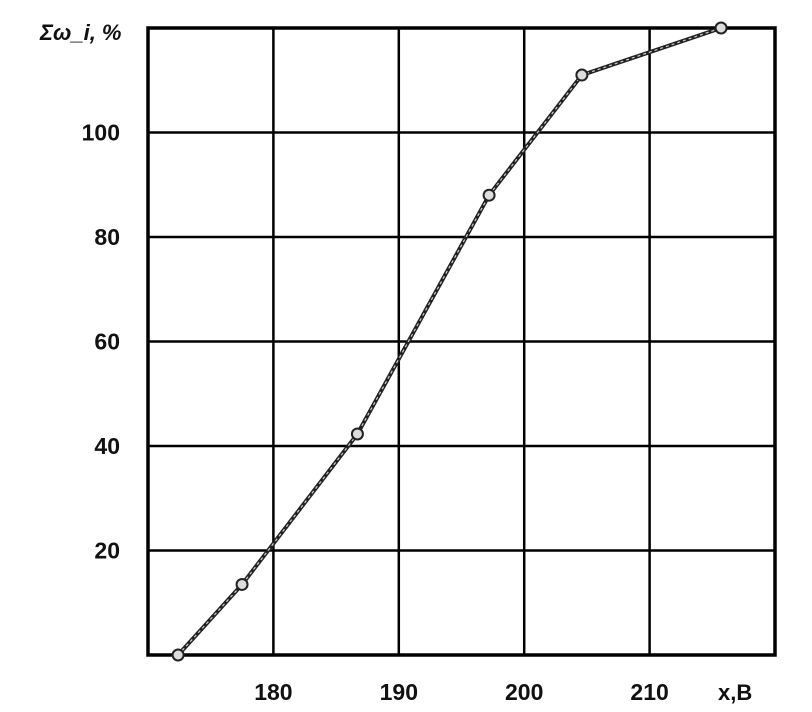 This screenshot has width=812, height=712. Describe the element at coordinates (649, 692) in the screenshot. I see `x-tick-label: 210` at that location.